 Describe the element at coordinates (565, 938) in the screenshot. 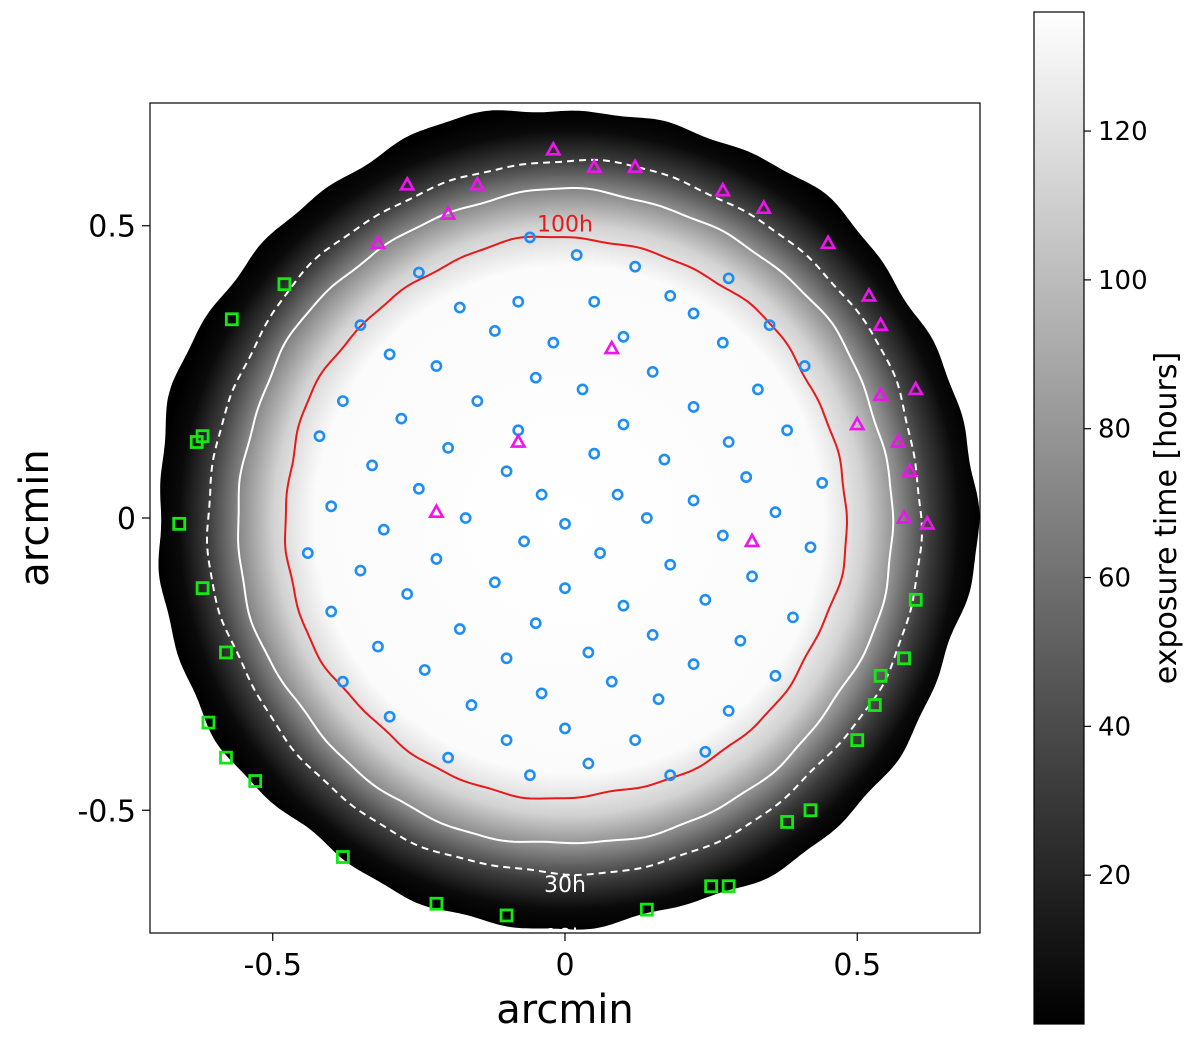

I see `contour-label-10h: 10h` at that location.